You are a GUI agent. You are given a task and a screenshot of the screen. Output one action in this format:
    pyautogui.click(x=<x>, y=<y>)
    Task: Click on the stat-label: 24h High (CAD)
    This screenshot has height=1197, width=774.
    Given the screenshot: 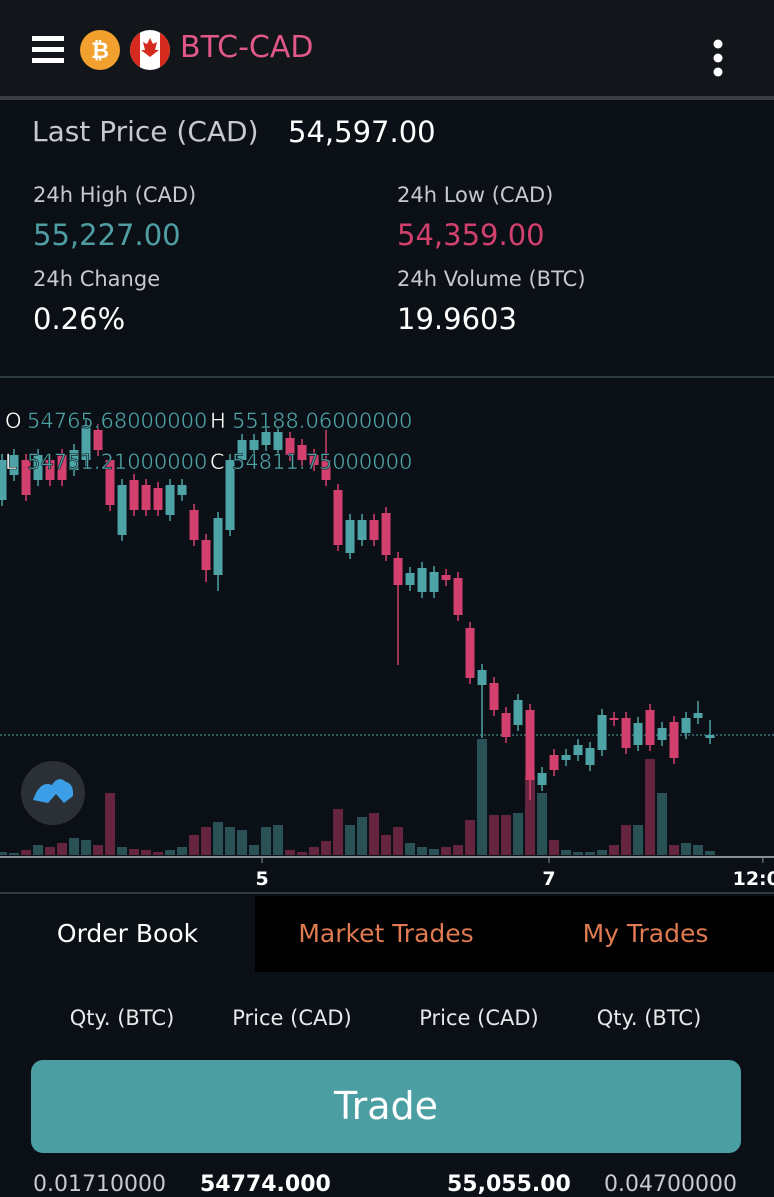 What is the action you would take?
    pyautogui.click(x=115, y=195)
    